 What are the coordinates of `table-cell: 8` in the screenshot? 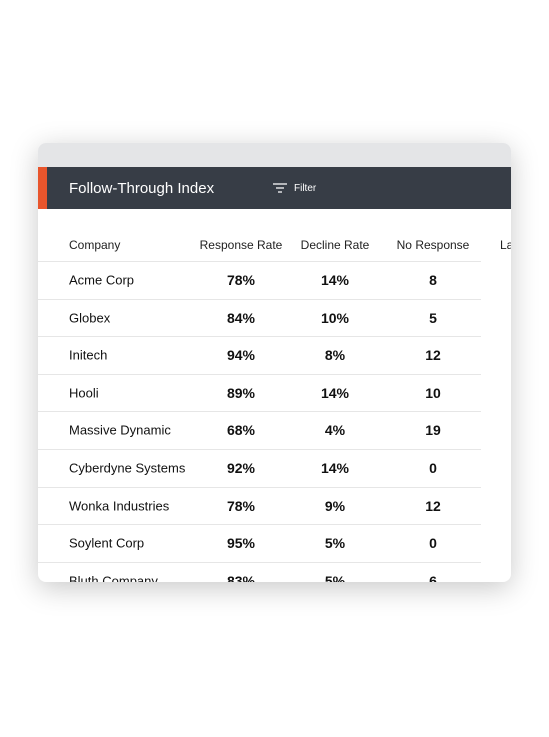 It's located at (433, 280).